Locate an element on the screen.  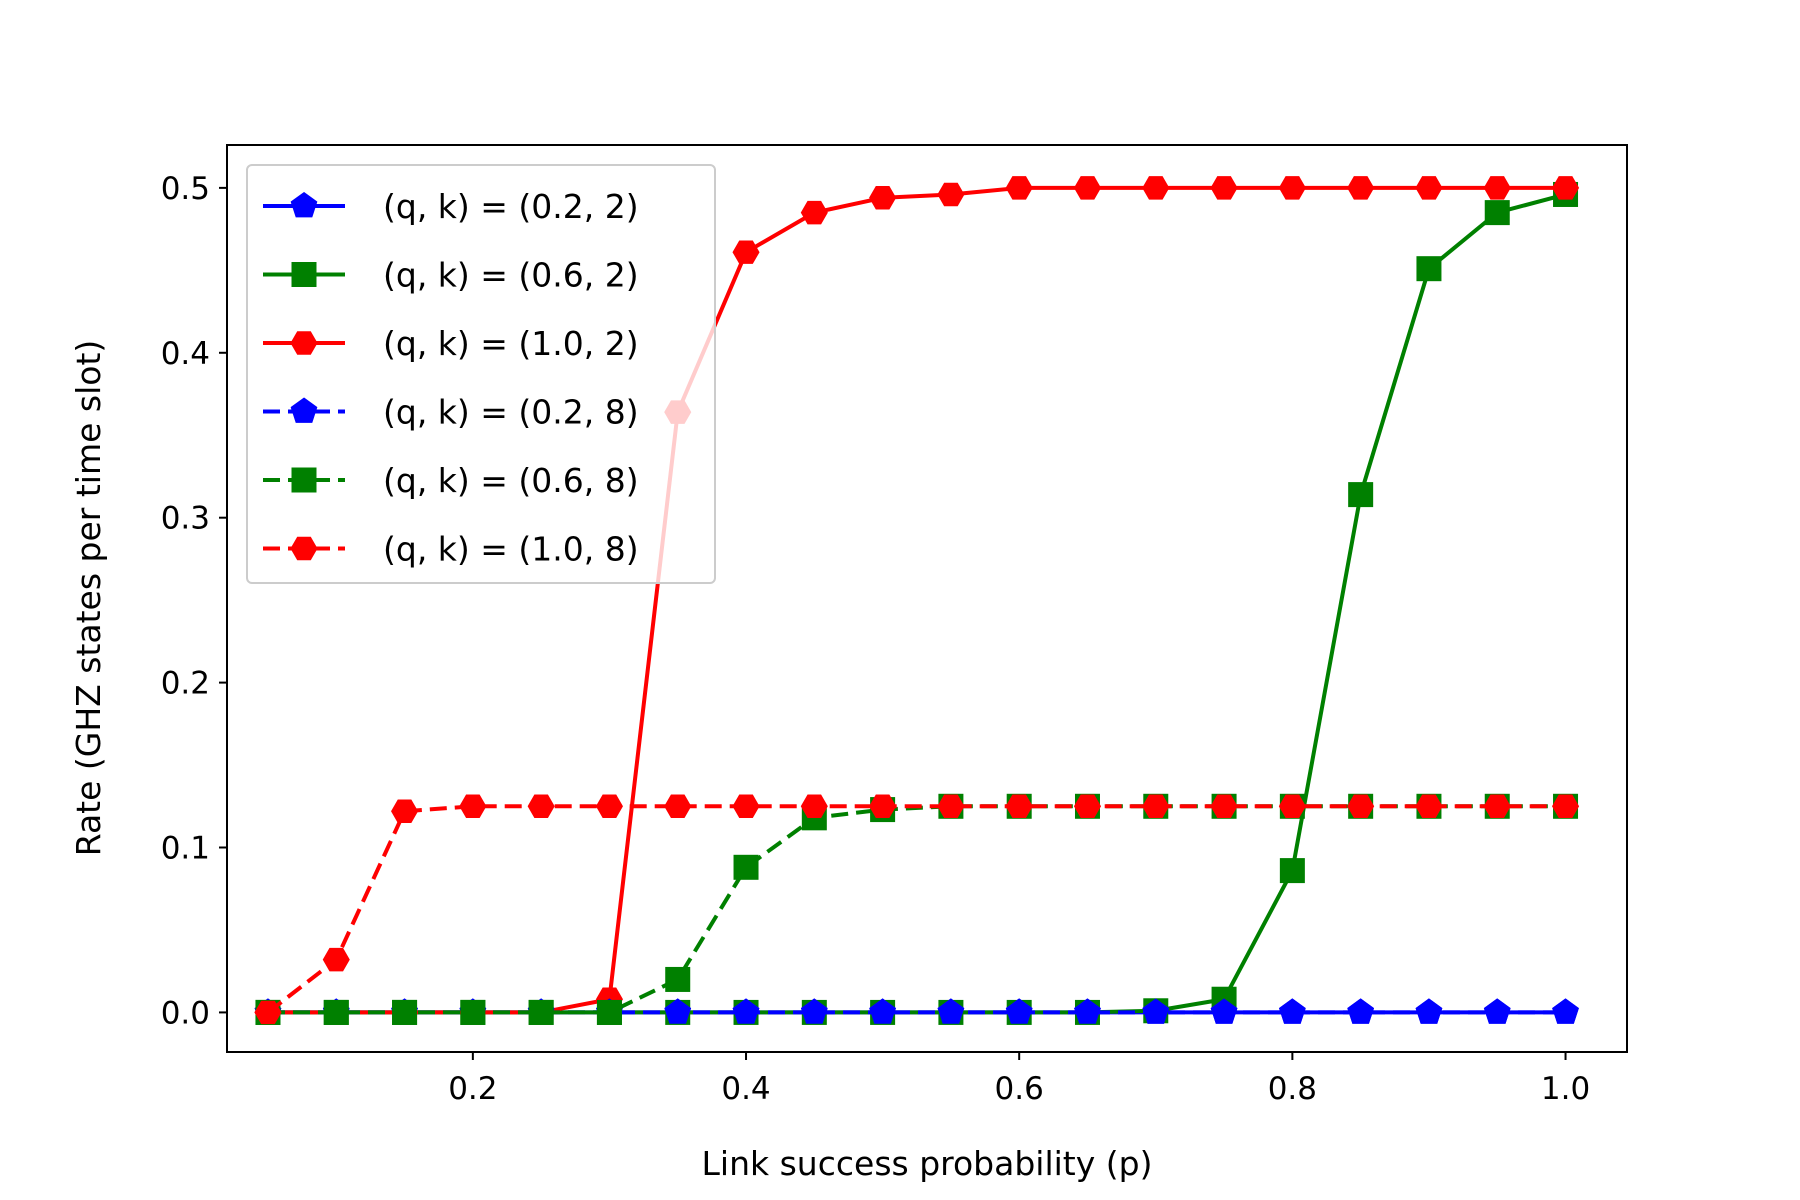
legend-entry: (q, k) = (1.0, 2) is located at coordinates (451, 343).